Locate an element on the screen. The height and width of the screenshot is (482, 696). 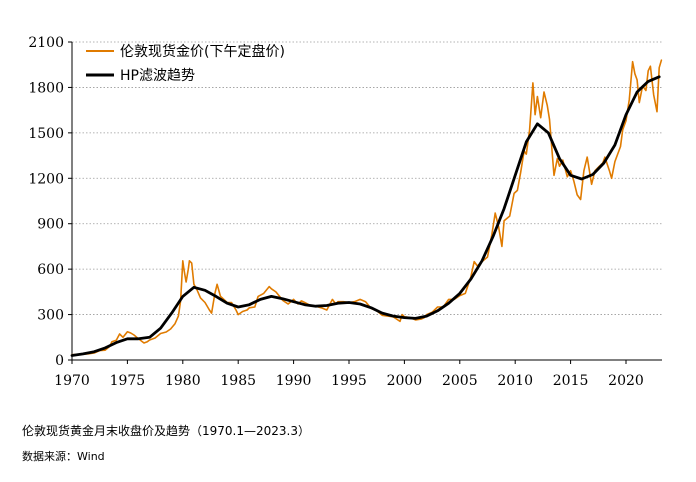
y-tick-label: 300 is located at coordinates (50, 316).